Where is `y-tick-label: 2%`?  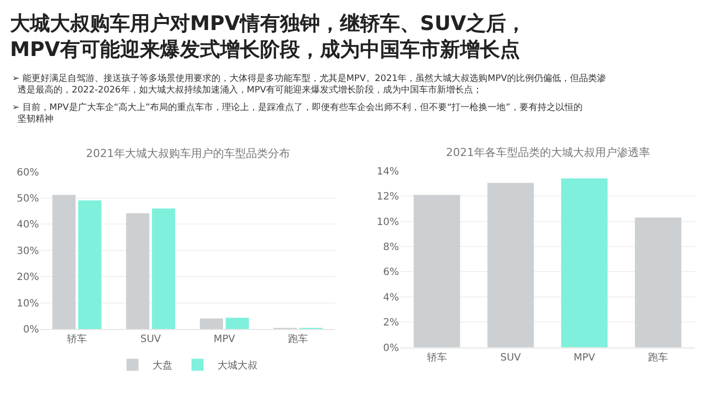
y-tick-label: 2% is located at coordinates (391, 323).